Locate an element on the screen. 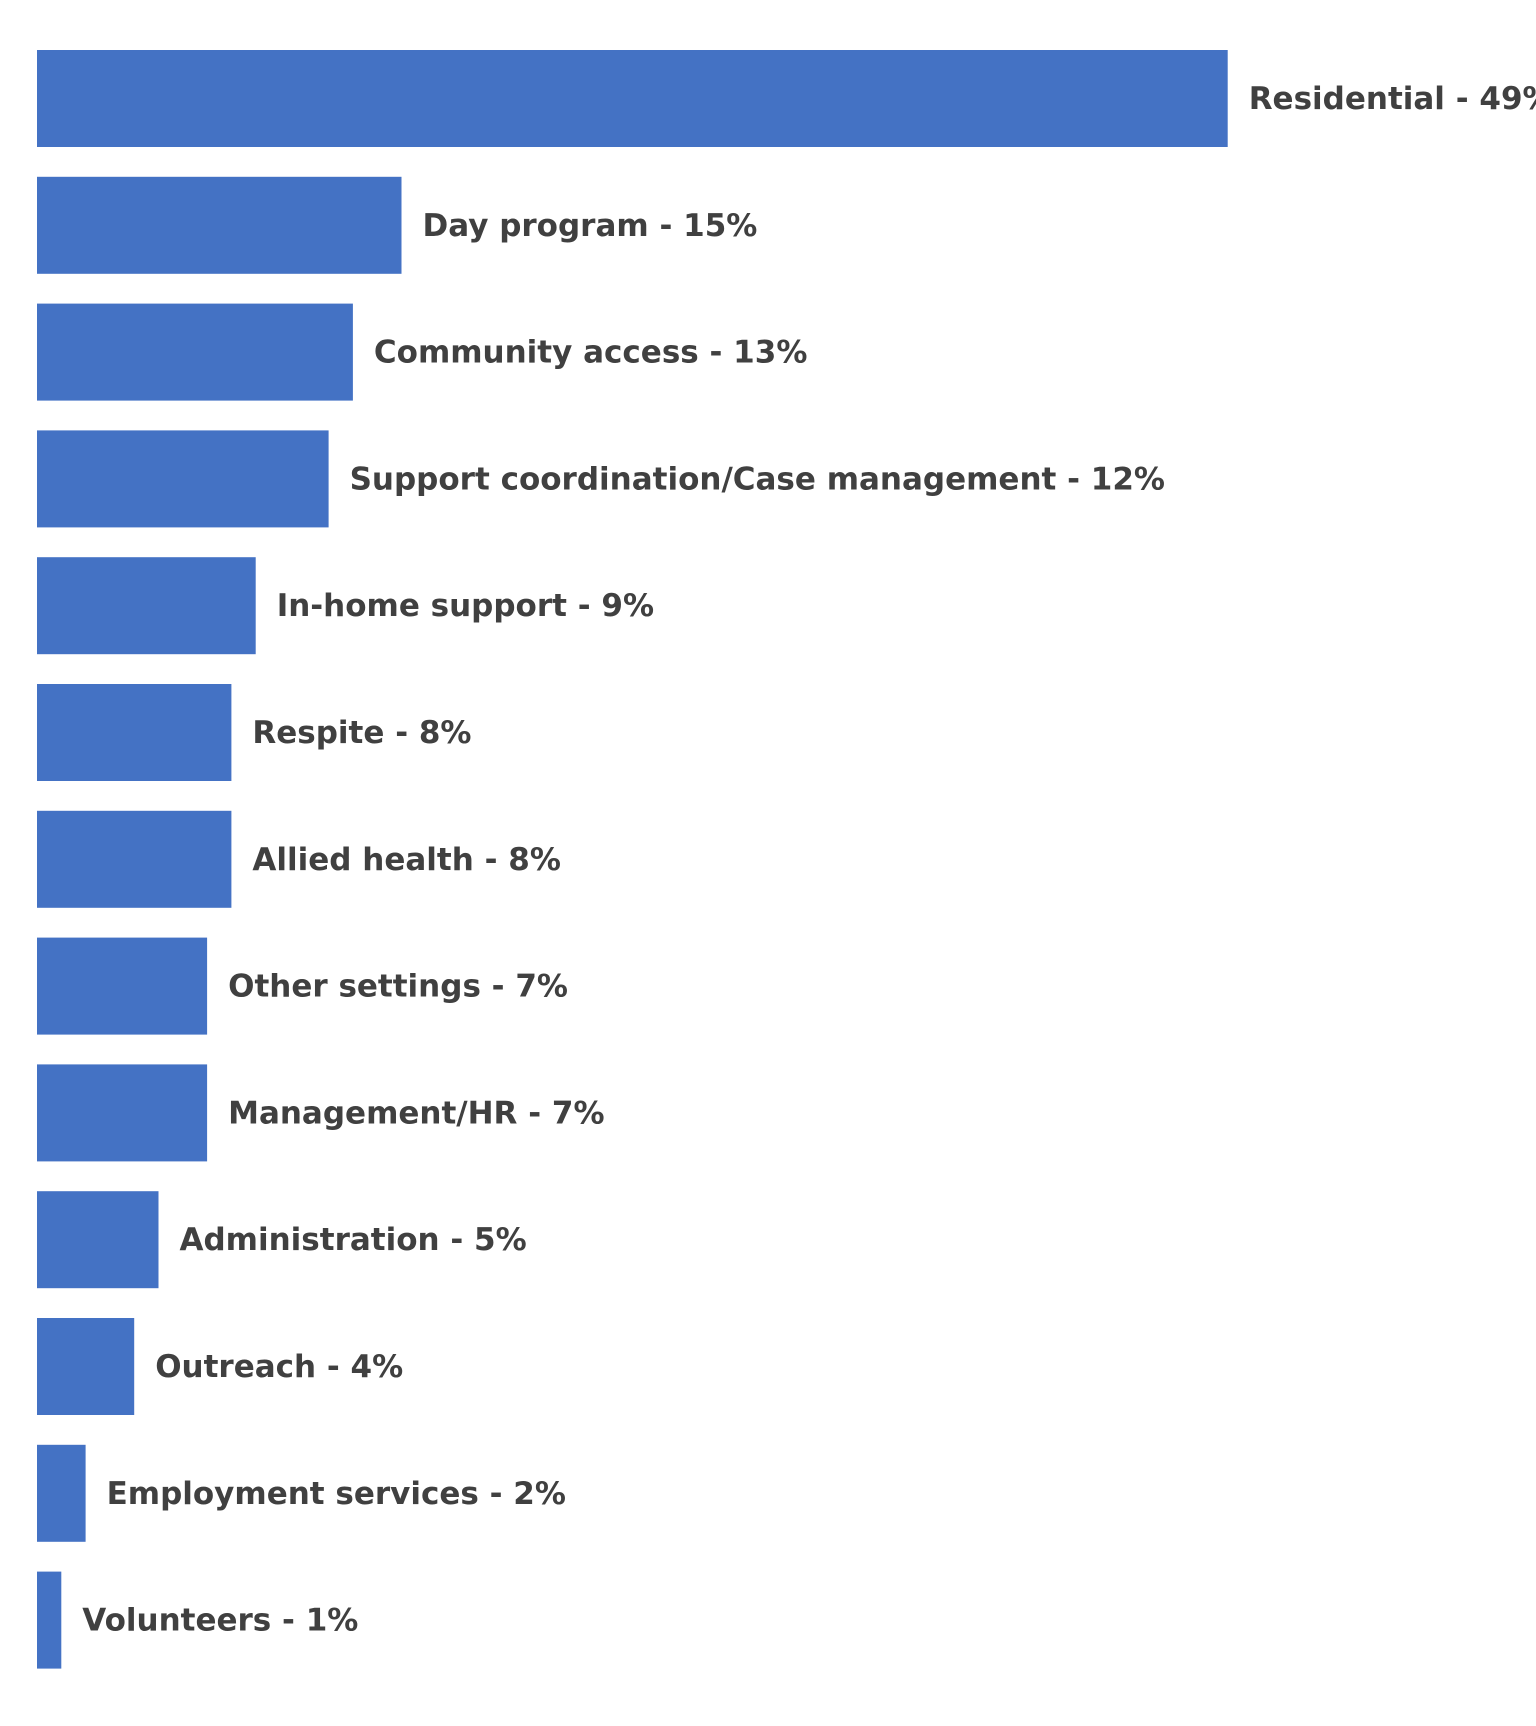 This screenshot has height=1726, width=1536. bar-label: In-home support - 9% is located at coordinates (465, 606).